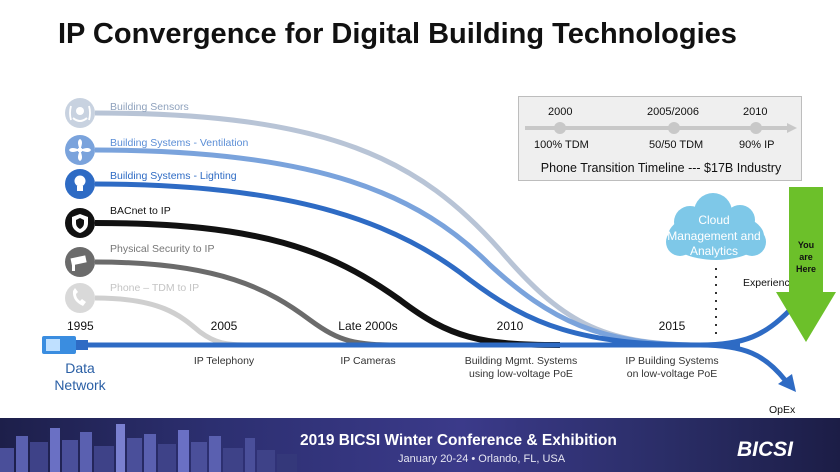 This screenshot has height=472, width=840. Describe the element at coordinates (806, 245) in the screenshot. I see `you-are-here-line1: You` at that location.